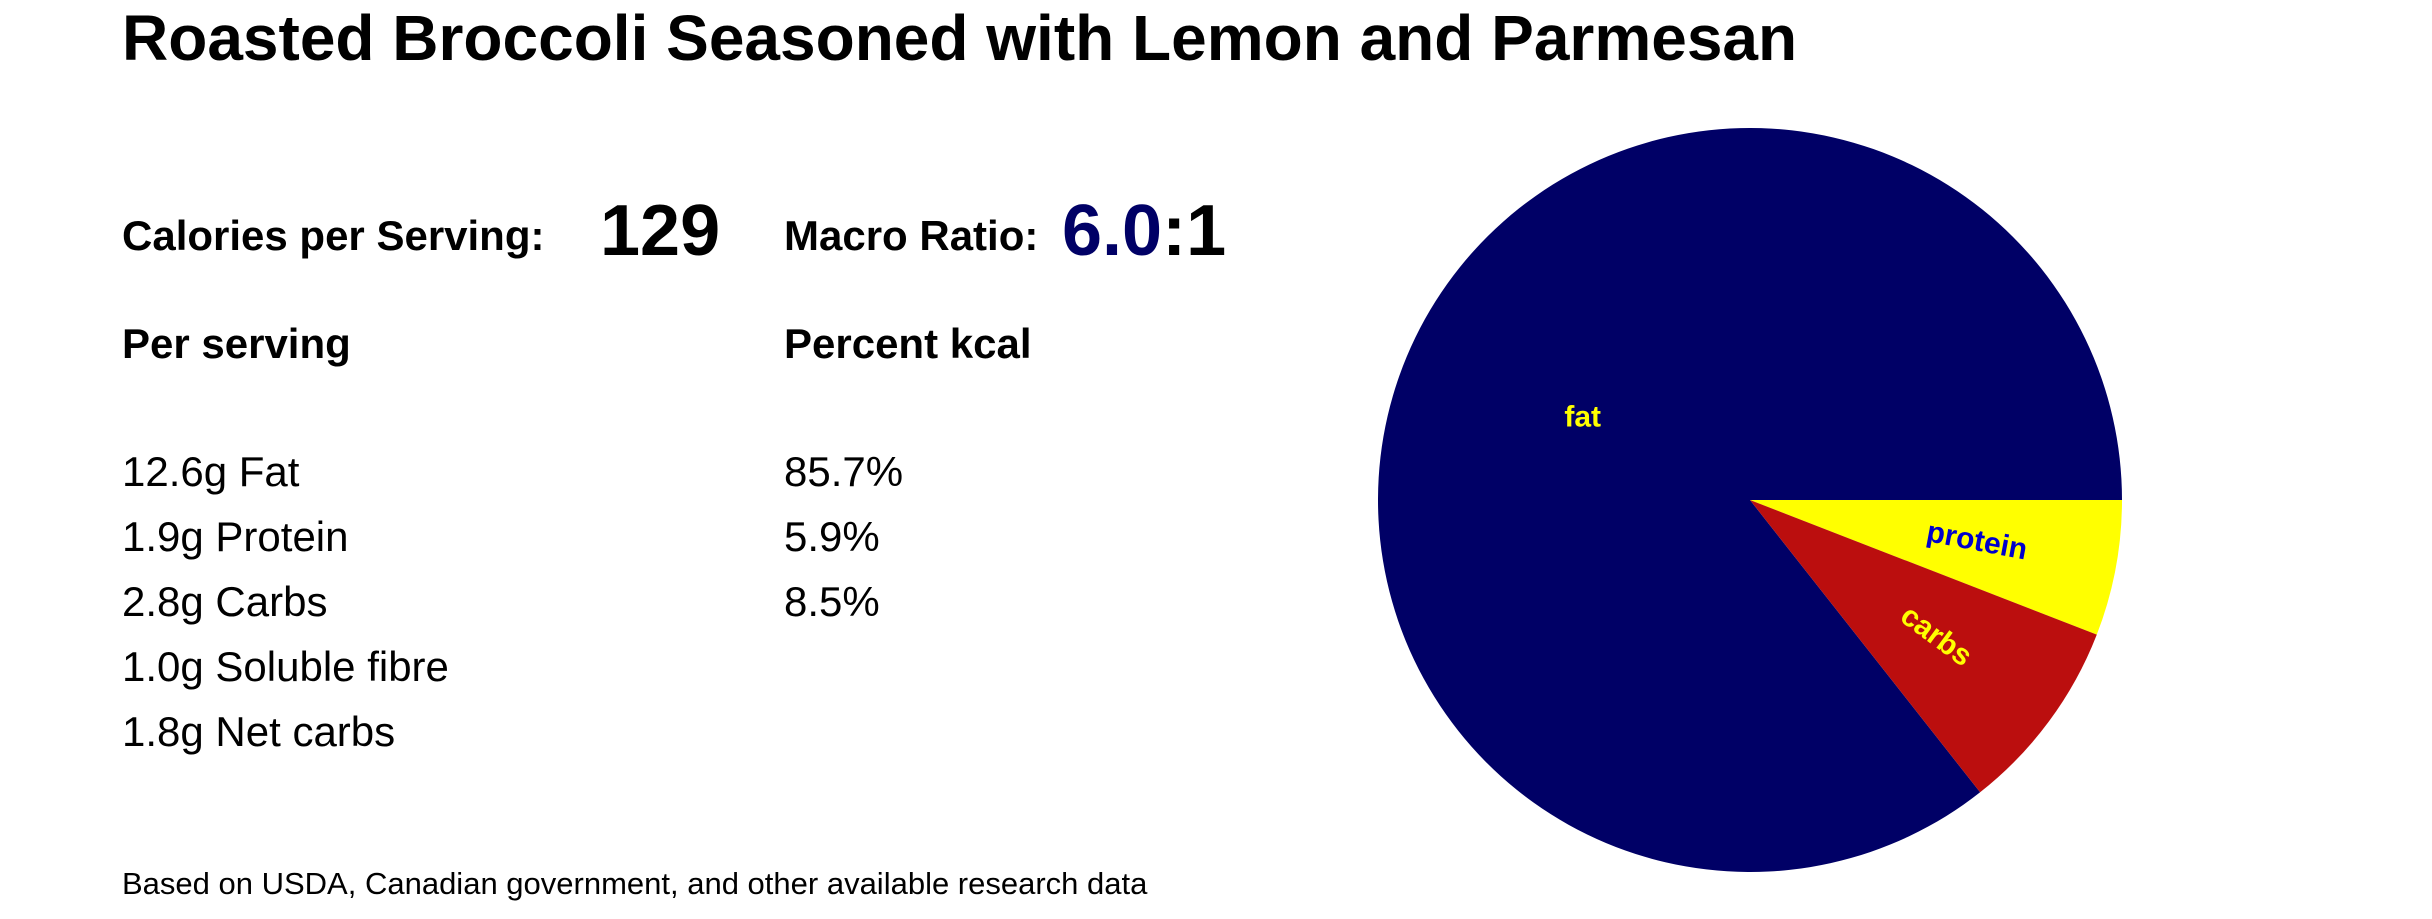 The width and height of the screenshot is (2432, 919). What do you see at coordinates (1194, 231) in the screenshot?
I see `macro-ratio-suffix: :1` at bounding box center [1194, 231].